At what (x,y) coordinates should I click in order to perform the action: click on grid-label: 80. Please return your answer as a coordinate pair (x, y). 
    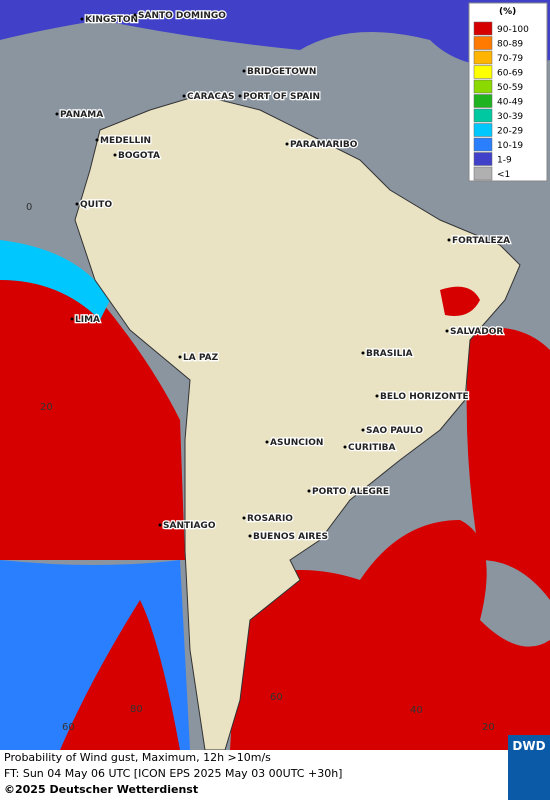
    Looking at the image, I should click on (136, 709).